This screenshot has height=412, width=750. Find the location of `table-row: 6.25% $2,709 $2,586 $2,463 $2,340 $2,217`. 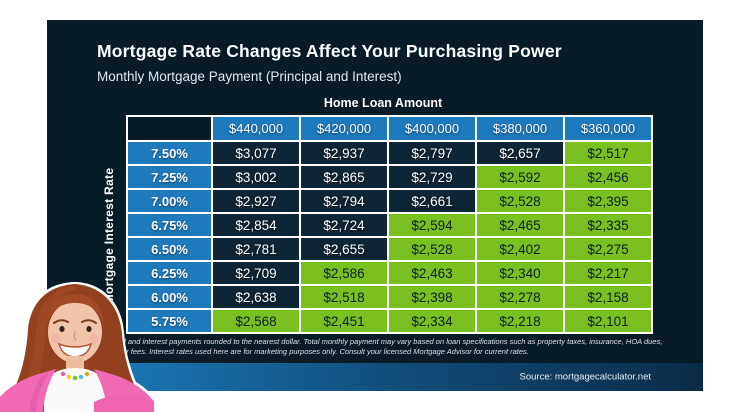

table-row: 6.25% $2,709 $2,586 $2,463 $2,340 $2,217 is located at coordinates (389, 273).